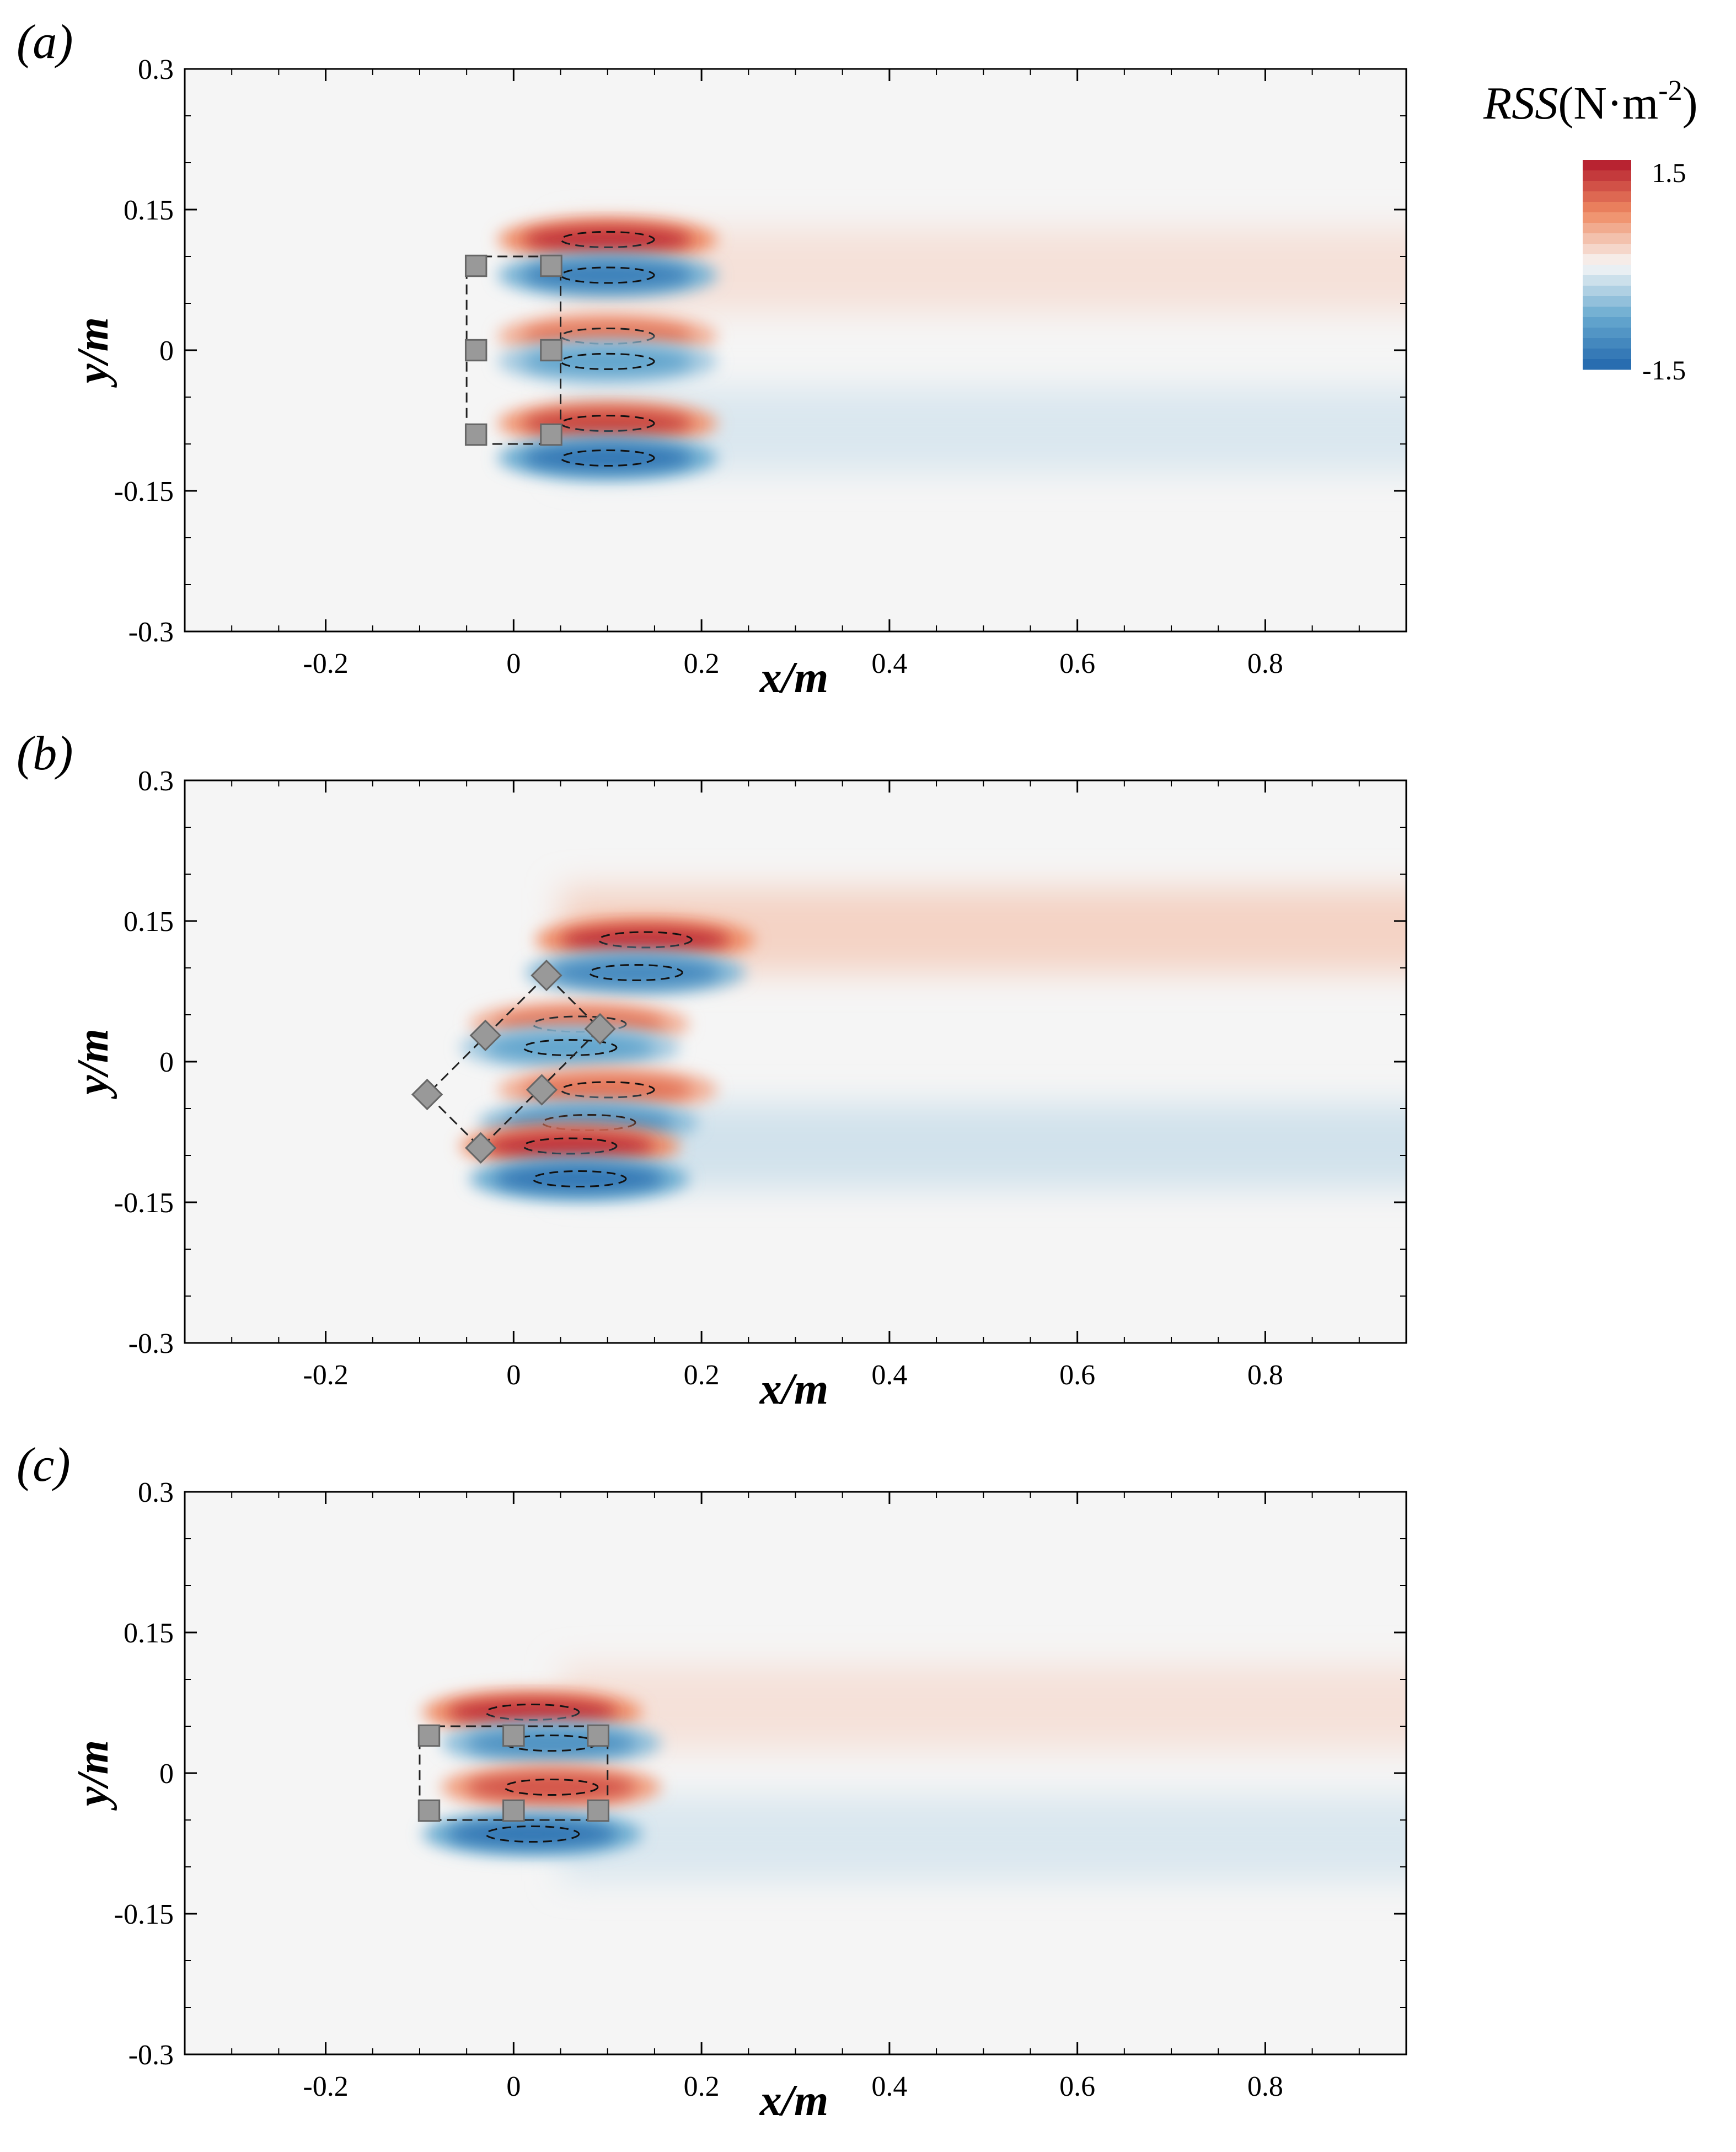 This screenshot has height=2152, width=1736. I want to click on array-outline, so click(514, 1061).